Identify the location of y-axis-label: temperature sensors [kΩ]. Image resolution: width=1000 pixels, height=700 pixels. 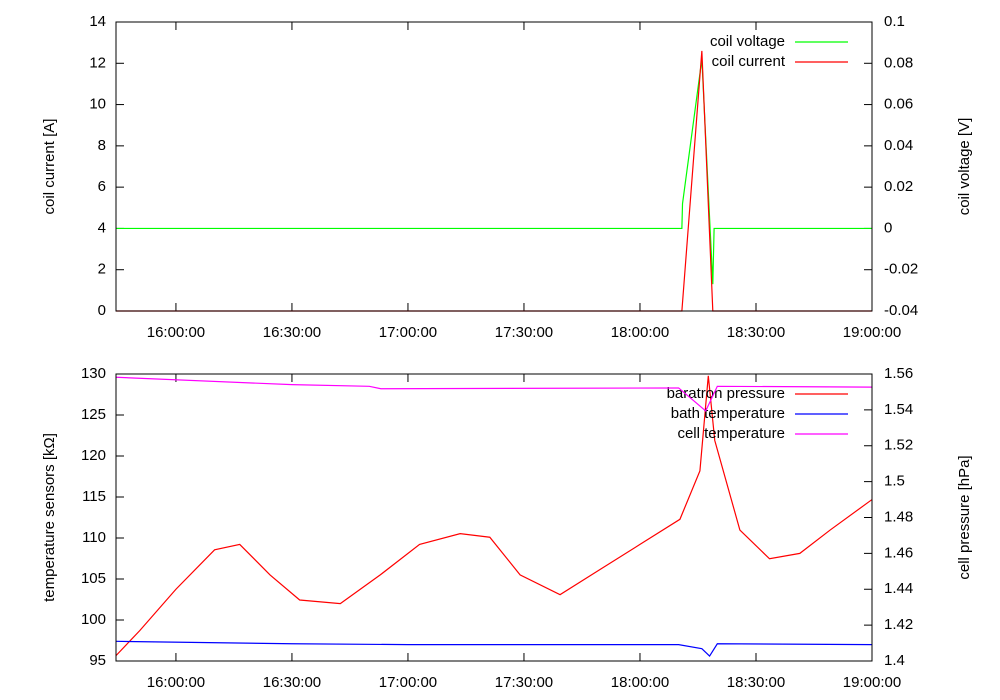
(49, 517).